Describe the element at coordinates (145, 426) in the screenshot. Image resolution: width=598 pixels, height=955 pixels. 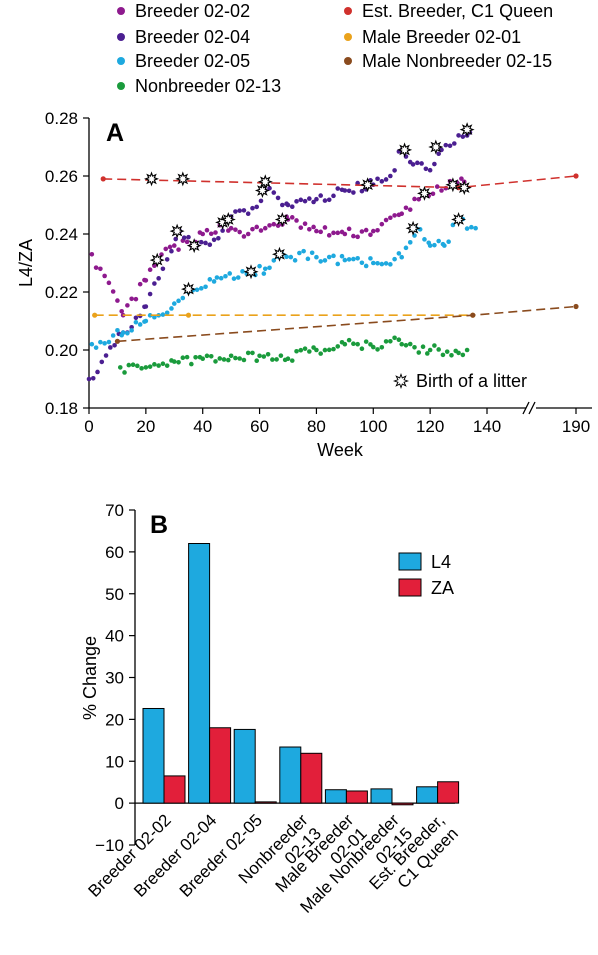
I see `x-tick-label: 20` at that location.